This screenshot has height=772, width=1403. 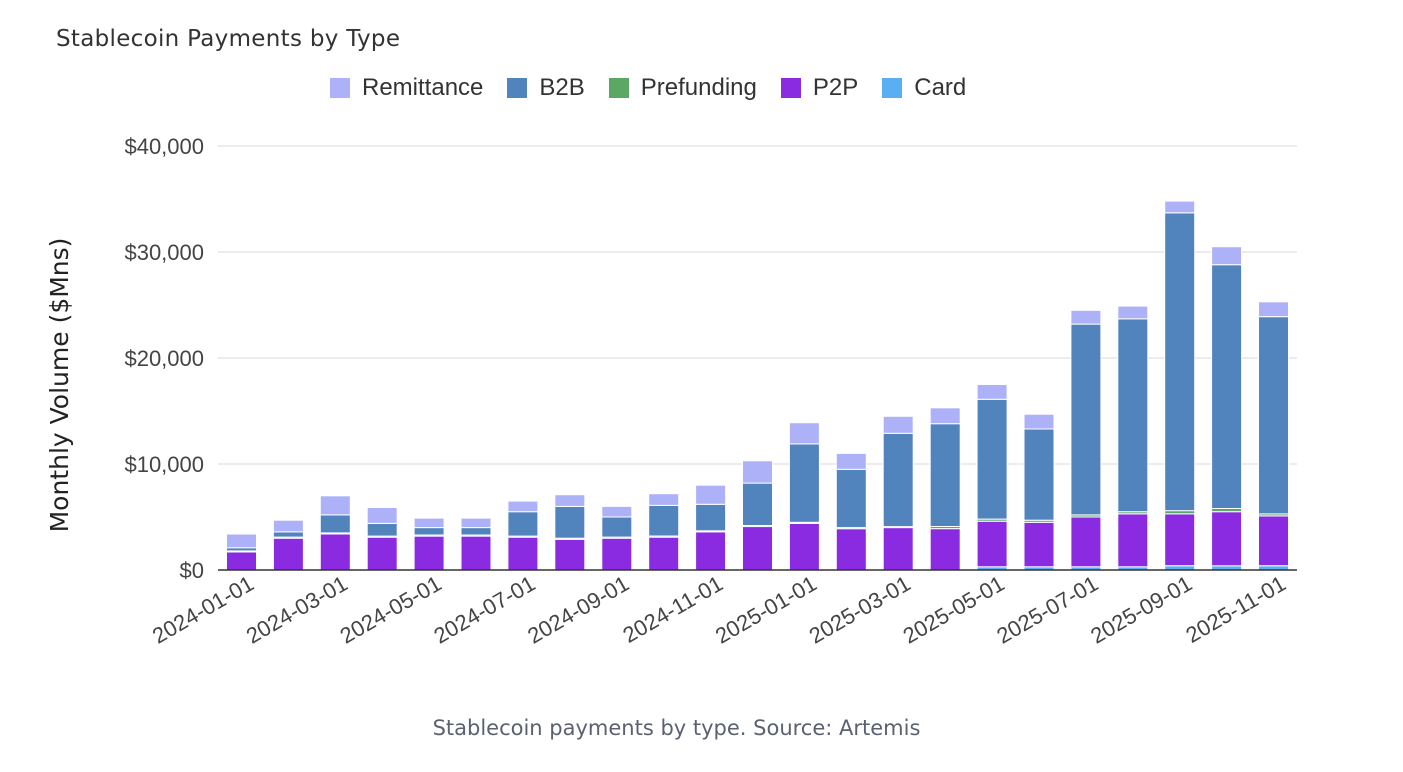 What do you see at coordinates (164, 146) in the screenshot?
I see `y-tick-label: $40,000` at bounding box center [164, 146].